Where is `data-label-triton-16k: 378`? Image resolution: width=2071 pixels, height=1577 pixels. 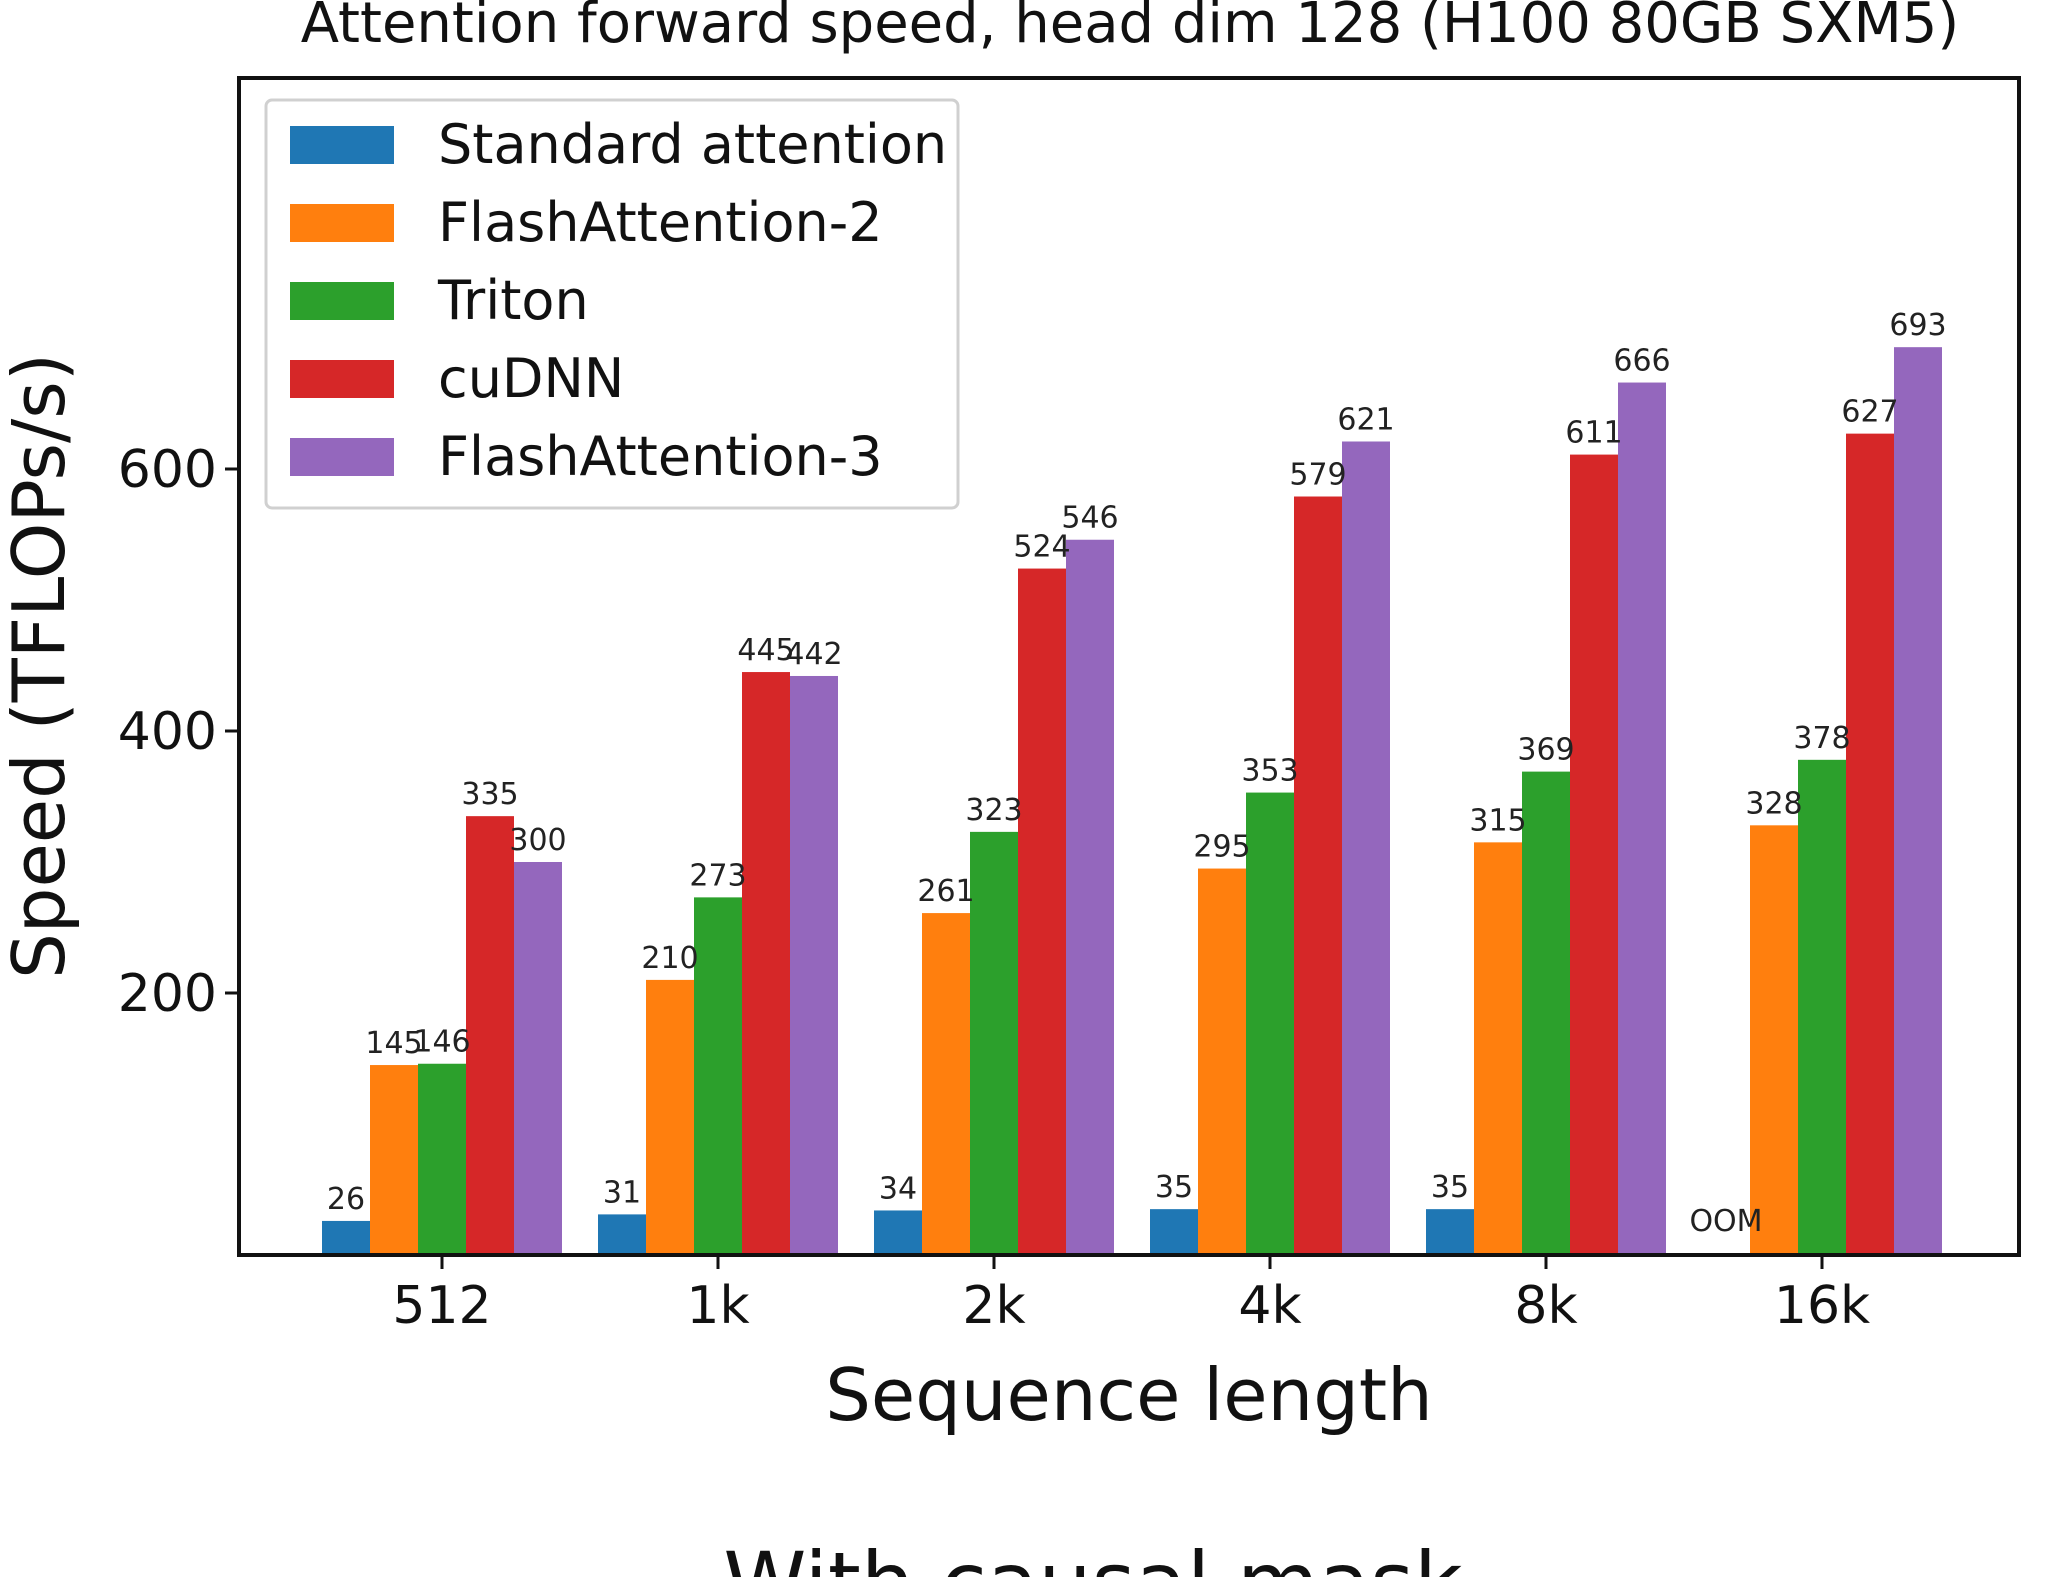 data-label-triton-16k: 378 is located at coordinates (1821, 738).